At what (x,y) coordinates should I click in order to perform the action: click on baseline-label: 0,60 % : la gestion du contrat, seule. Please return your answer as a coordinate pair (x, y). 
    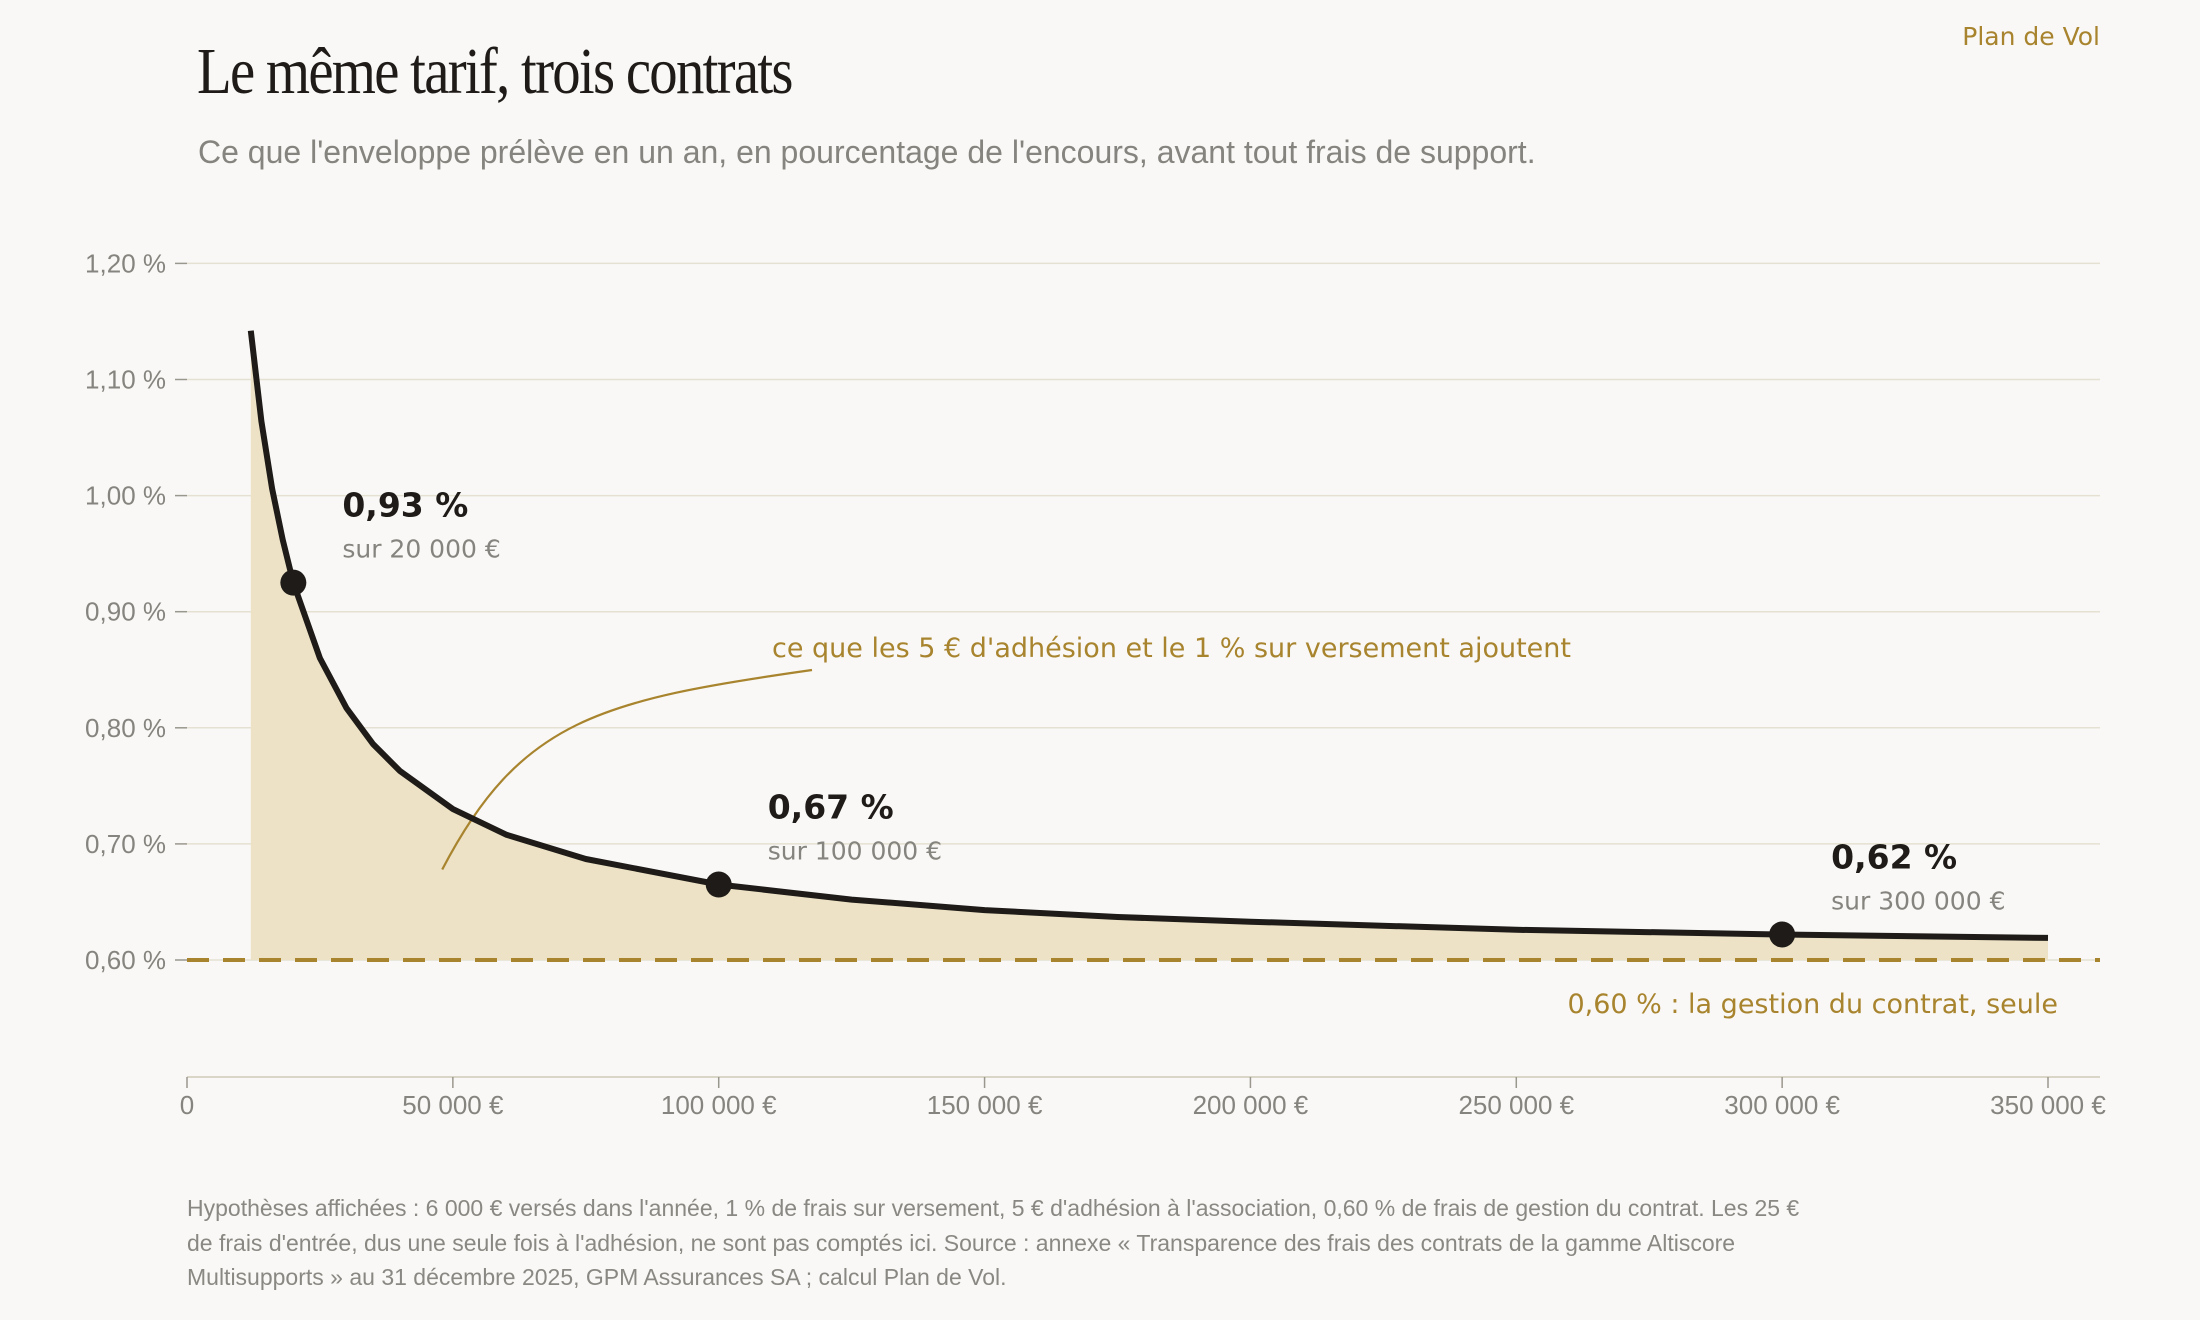
    Looking at the image, I should click on (1812, 1004).